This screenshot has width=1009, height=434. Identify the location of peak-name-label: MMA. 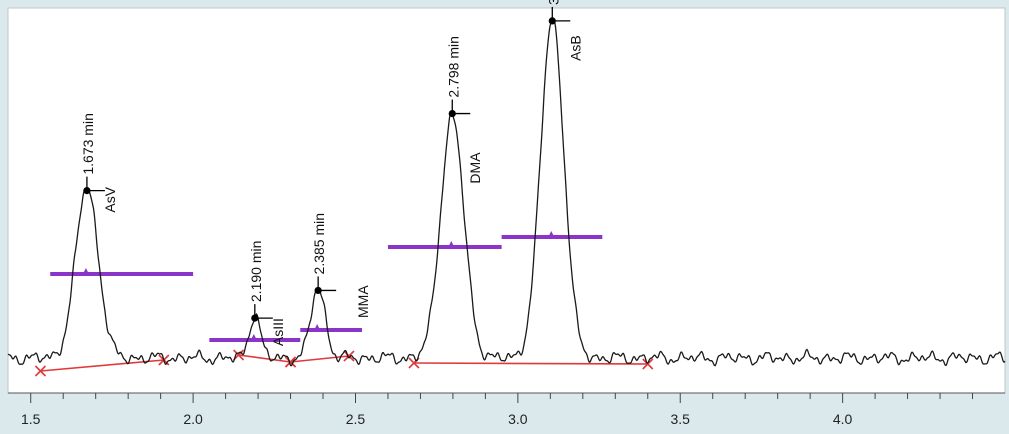
(363, 301).